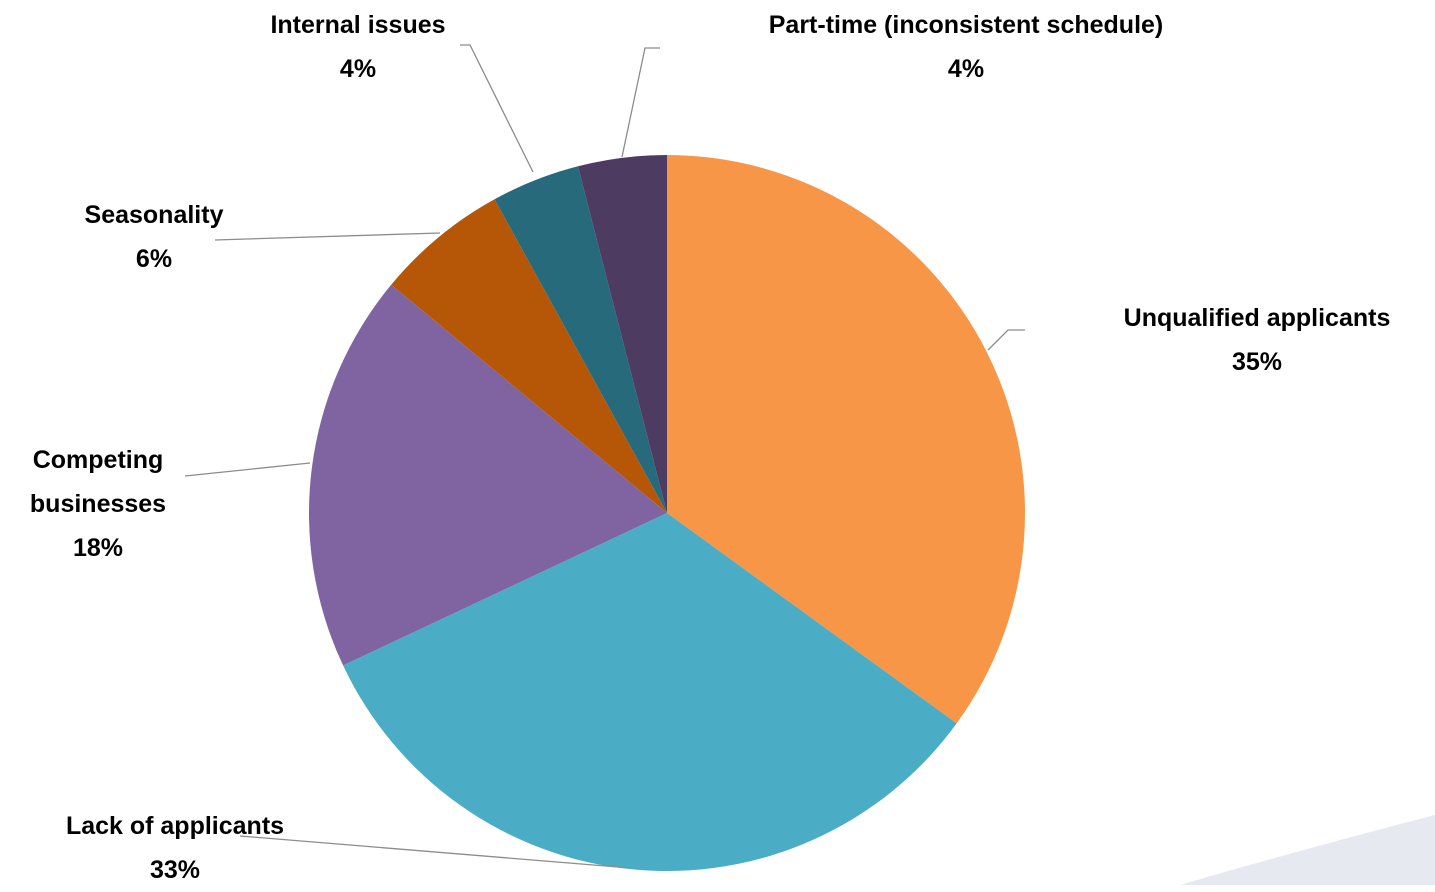 Image resolution: width=1435 pixels, height=892 pixels. Describe the element at coordinates (98, 548) in the screenshot. I see `value-label: 18%` at that location.